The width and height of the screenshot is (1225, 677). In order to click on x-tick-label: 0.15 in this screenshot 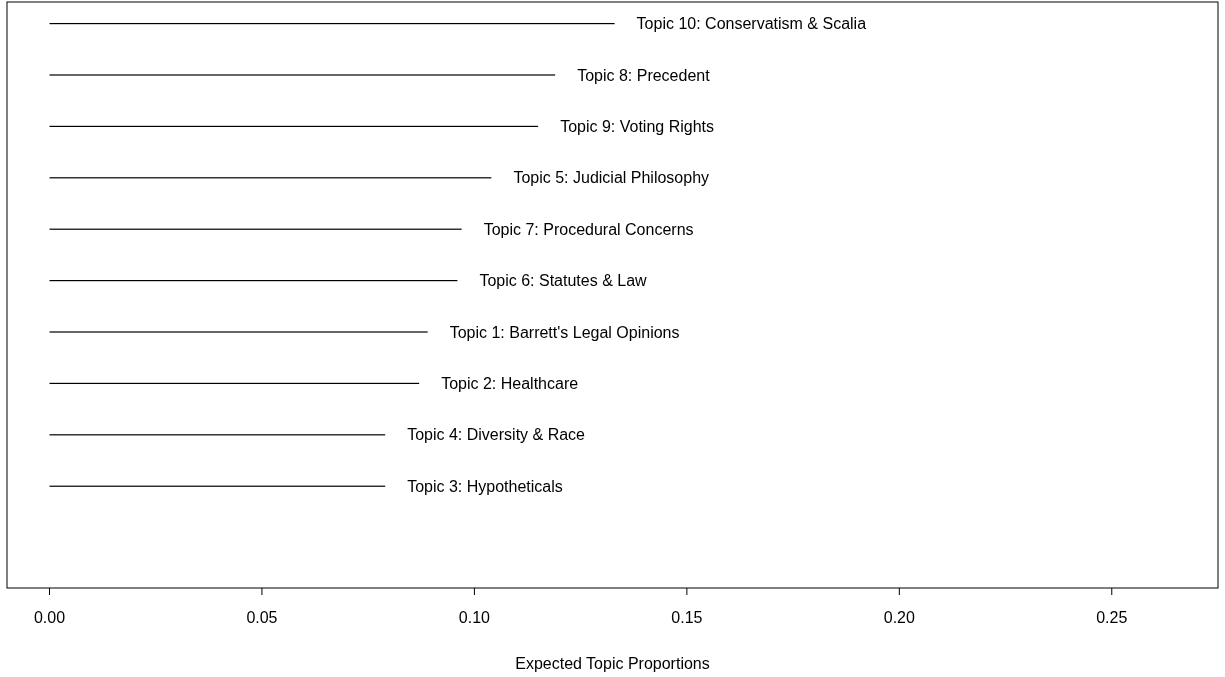, I will do `click(687, 617)`.